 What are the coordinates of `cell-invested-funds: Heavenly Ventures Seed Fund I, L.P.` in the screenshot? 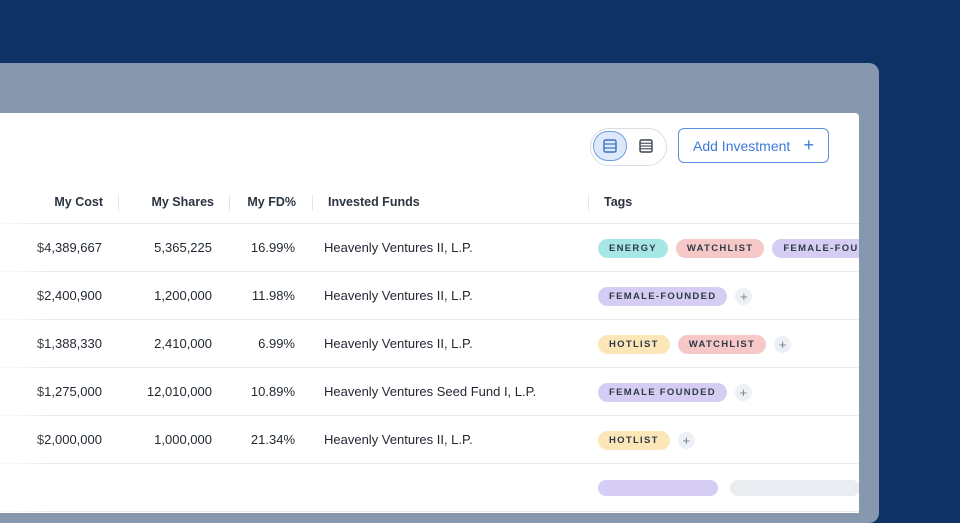 It's located at (430, 391).